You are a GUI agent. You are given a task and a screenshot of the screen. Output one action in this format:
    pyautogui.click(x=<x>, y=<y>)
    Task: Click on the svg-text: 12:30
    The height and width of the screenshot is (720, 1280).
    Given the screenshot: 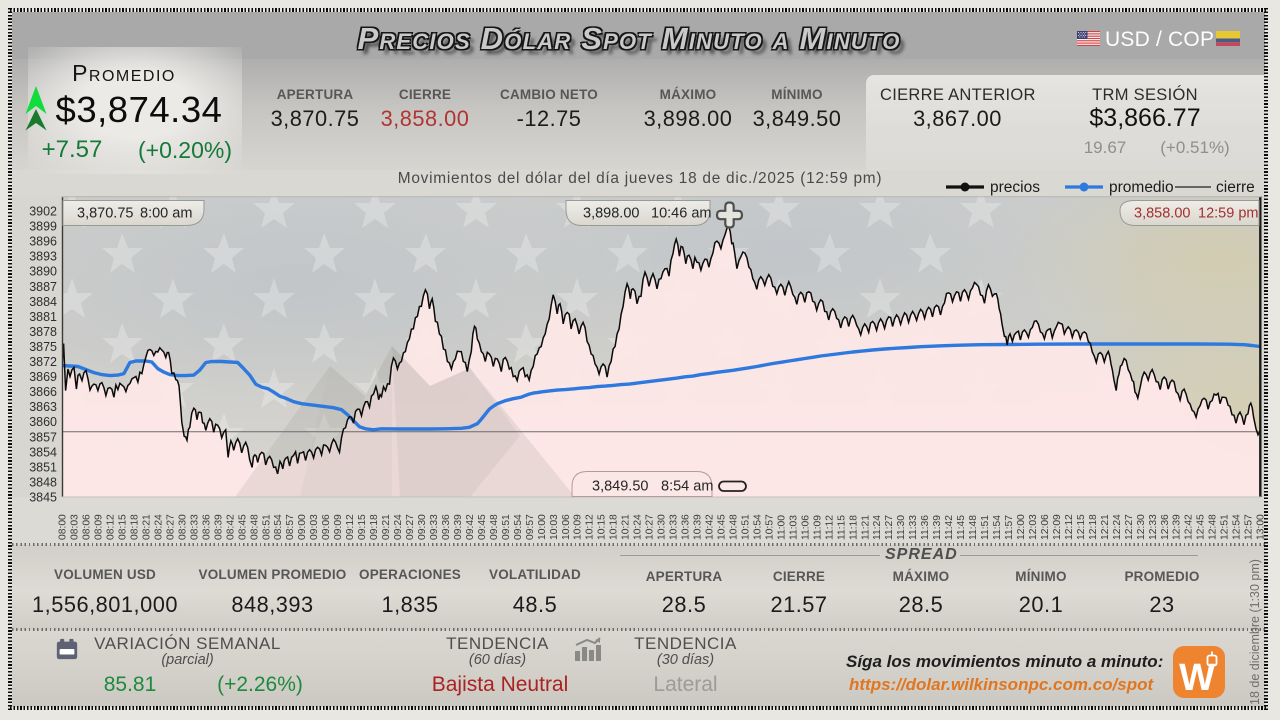 What is the action you would take?
    pyautogui.click(x=1141, y=527)
    